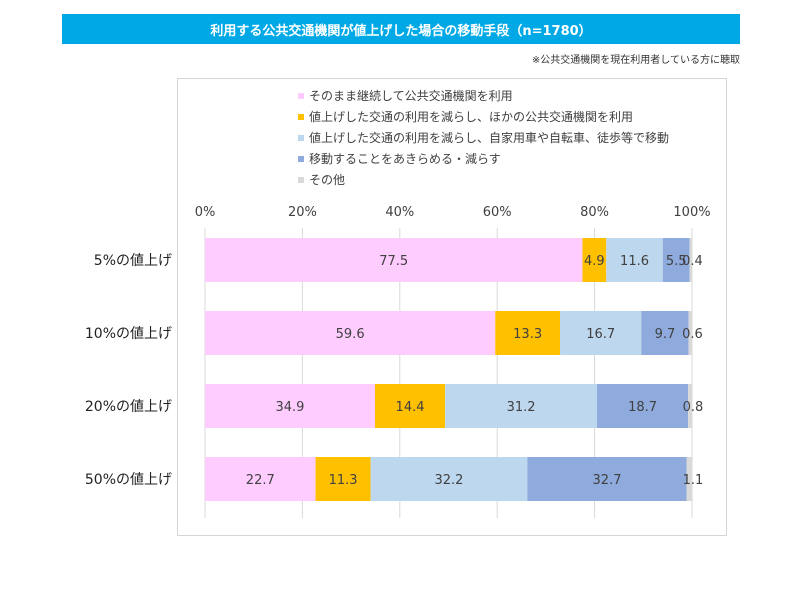 The height and width of the screenshot is (596, 803). What do you see at coordinates (128, 334) in the screenshot?
I see `category-label: 10%の値上げ` at bounding box center [128, 334].